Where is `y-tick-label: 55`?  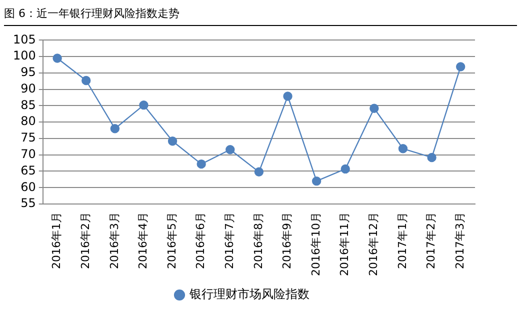 y-tick-label: 55 is located at coordinates (28, 203).